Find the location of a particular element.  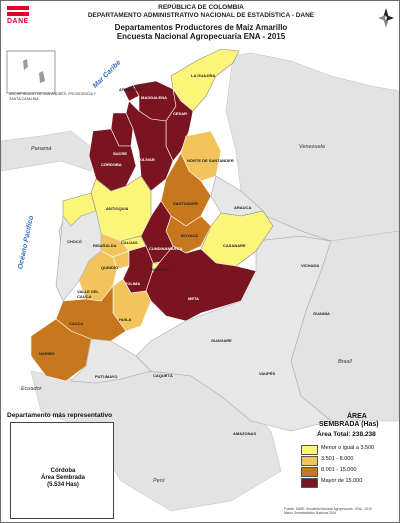

label-amazonas: AMAZONAS is located at coordinates (245, 433).